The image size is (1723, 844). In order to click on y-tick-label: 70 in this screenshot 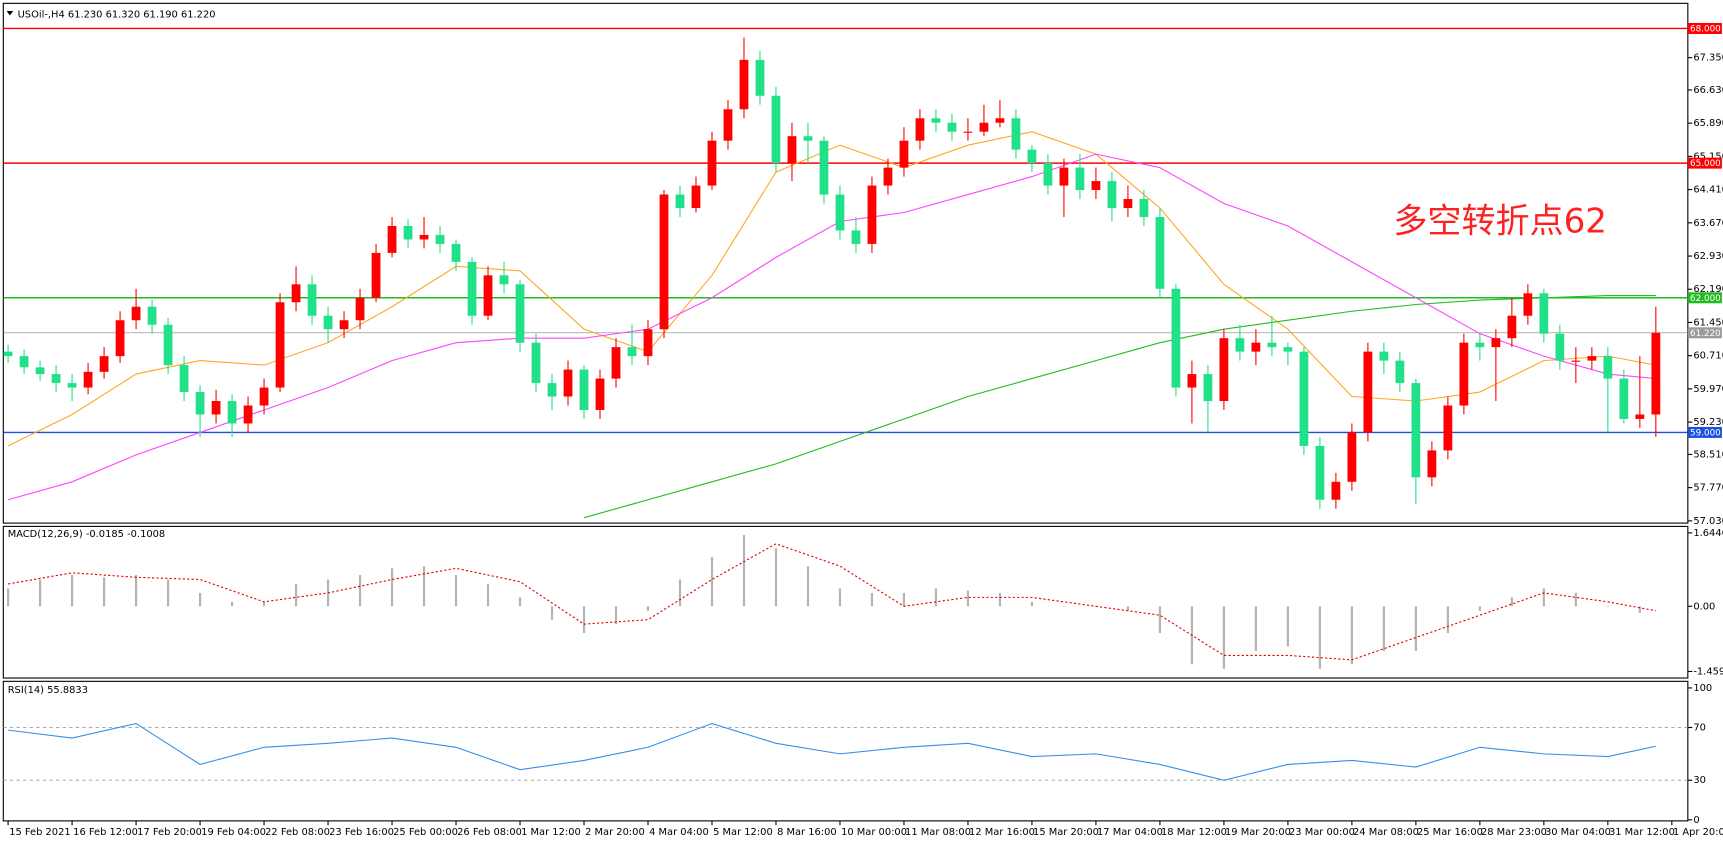, I will do `click(1699, 727)`.